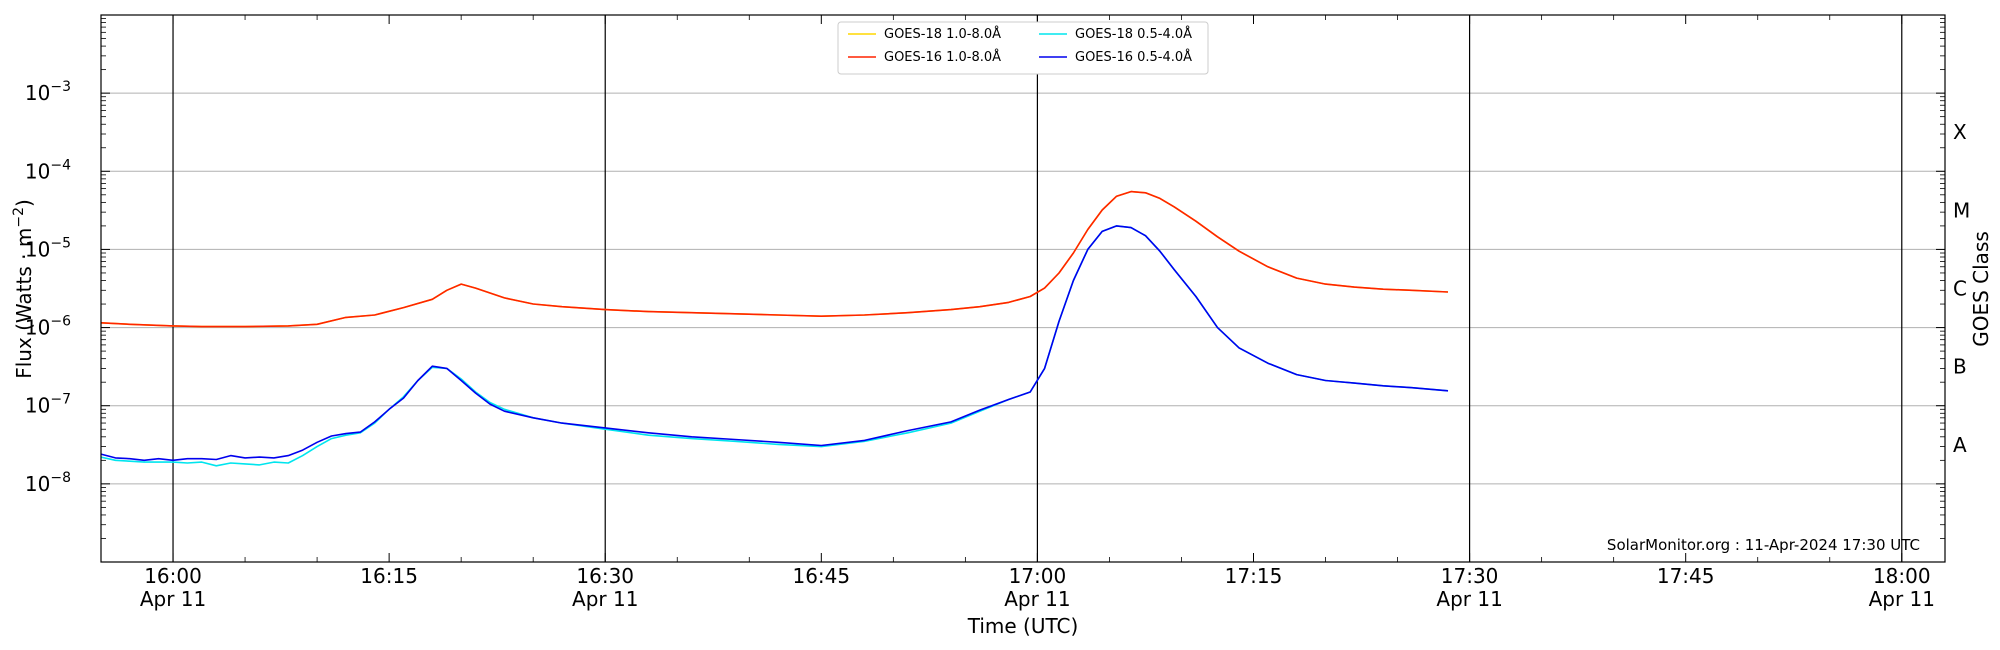 This screenshot has height=650, width=2000. I want to click on goes-class-label: B, so click(1960, 367).